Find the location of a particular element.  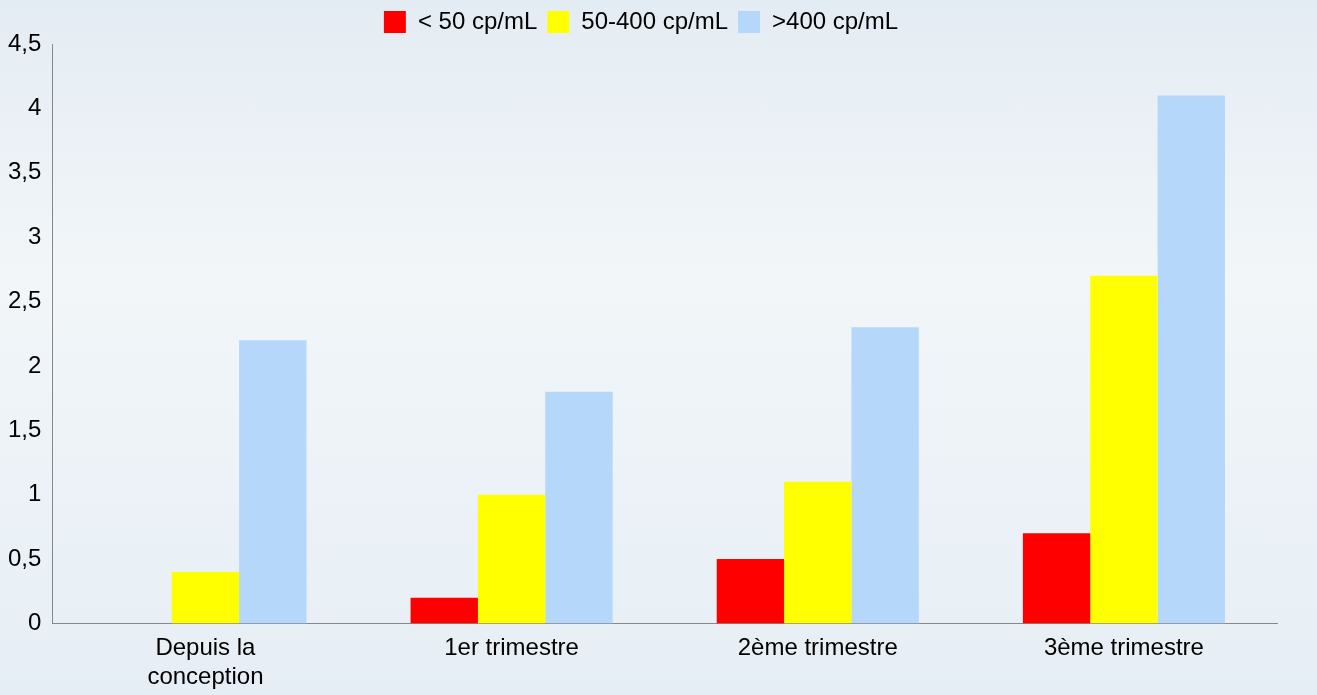

y-tick-label: 3,5 is located at coordinates (24, 171).